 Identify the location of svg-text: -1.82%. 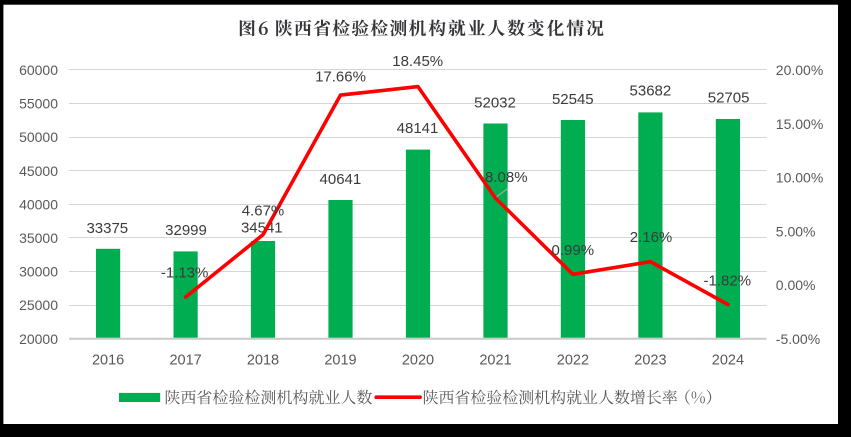
(728, 280).